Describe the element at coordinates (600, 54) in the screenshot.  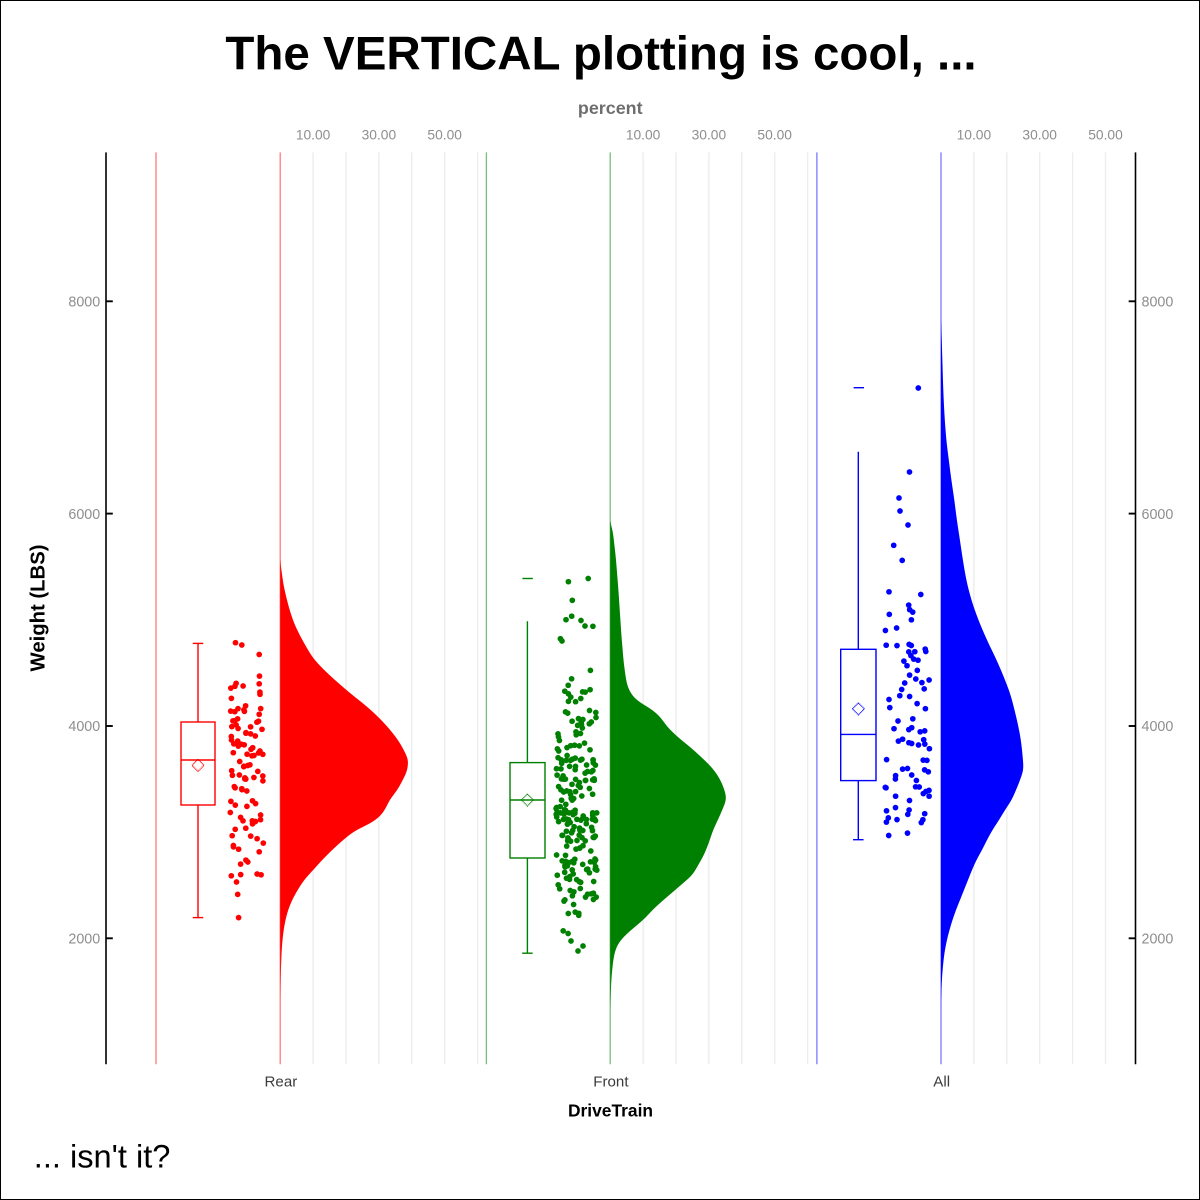
I see `svg-text: The VERTICAL plotting is cool,` at that location.